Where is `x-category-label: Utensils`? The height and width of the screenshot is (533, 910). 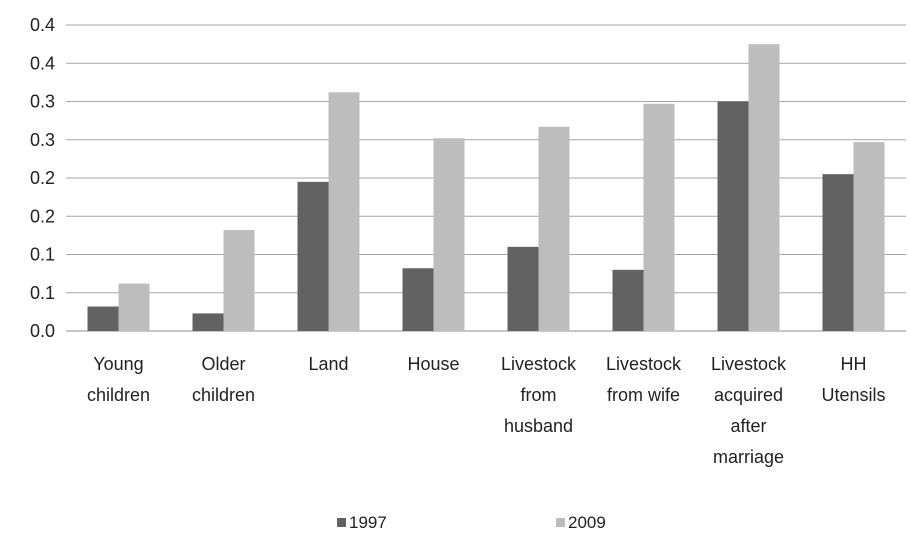
x-category-label: Utensils is located at coordinates (853, 395).